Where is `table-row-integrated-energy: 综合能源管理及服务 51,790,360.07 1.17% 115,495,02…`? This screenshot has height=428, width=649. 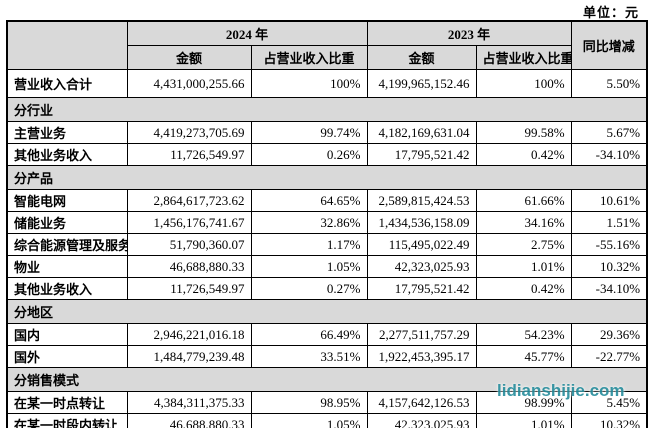
table-row-integrated-energy: 综合能源管理及服务 51,790,360.07 1.17% 115,495,02… is located at coordinates (327, 244).